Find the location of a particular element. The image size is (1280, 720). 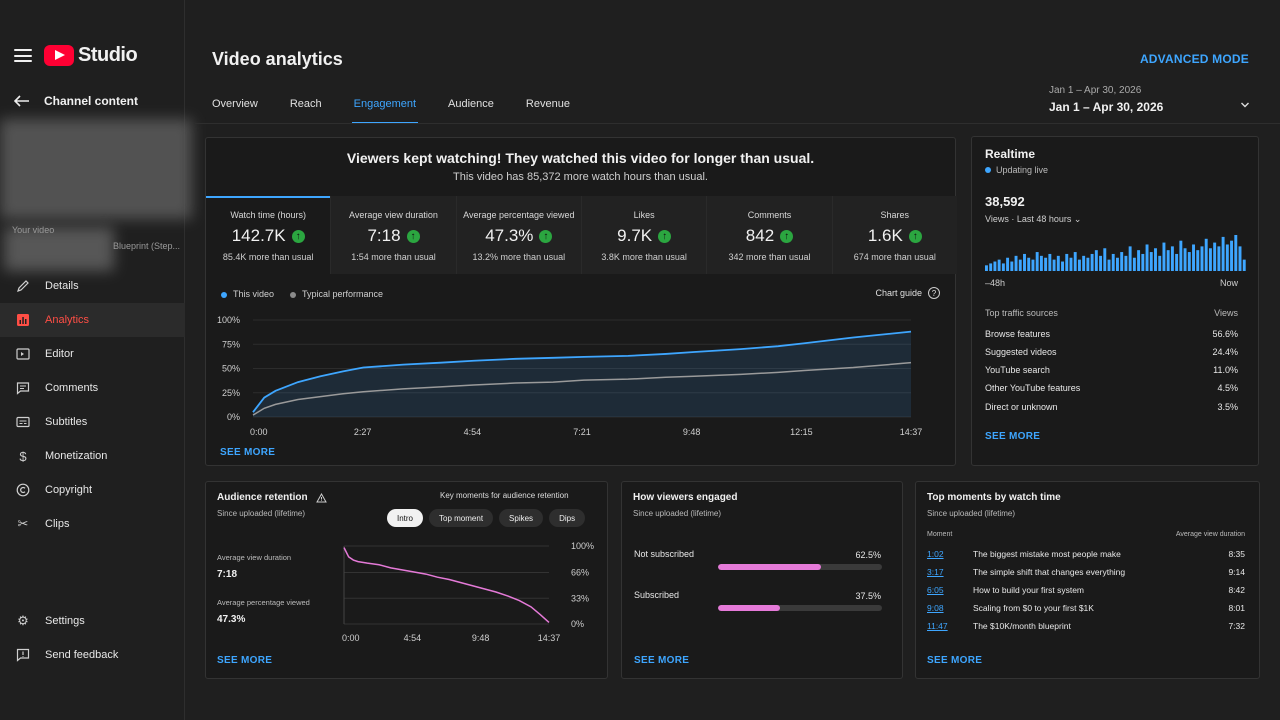

moment-timestamp-link: 6:05 is located at coordinates (935, 590).